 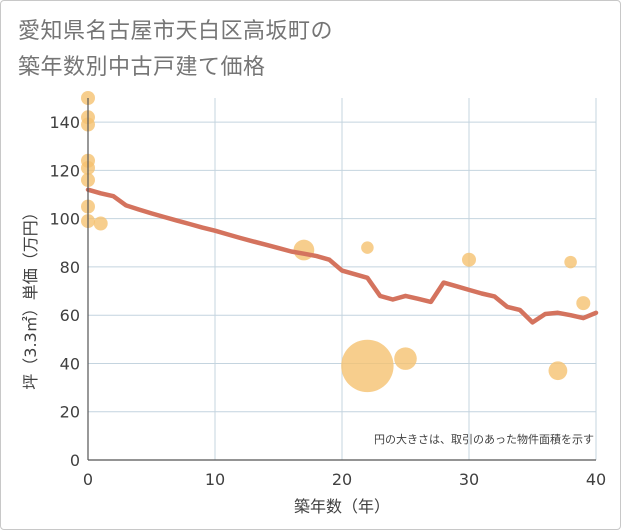 I want to click on x-tick-label: 30, so click(x=469, y=479).